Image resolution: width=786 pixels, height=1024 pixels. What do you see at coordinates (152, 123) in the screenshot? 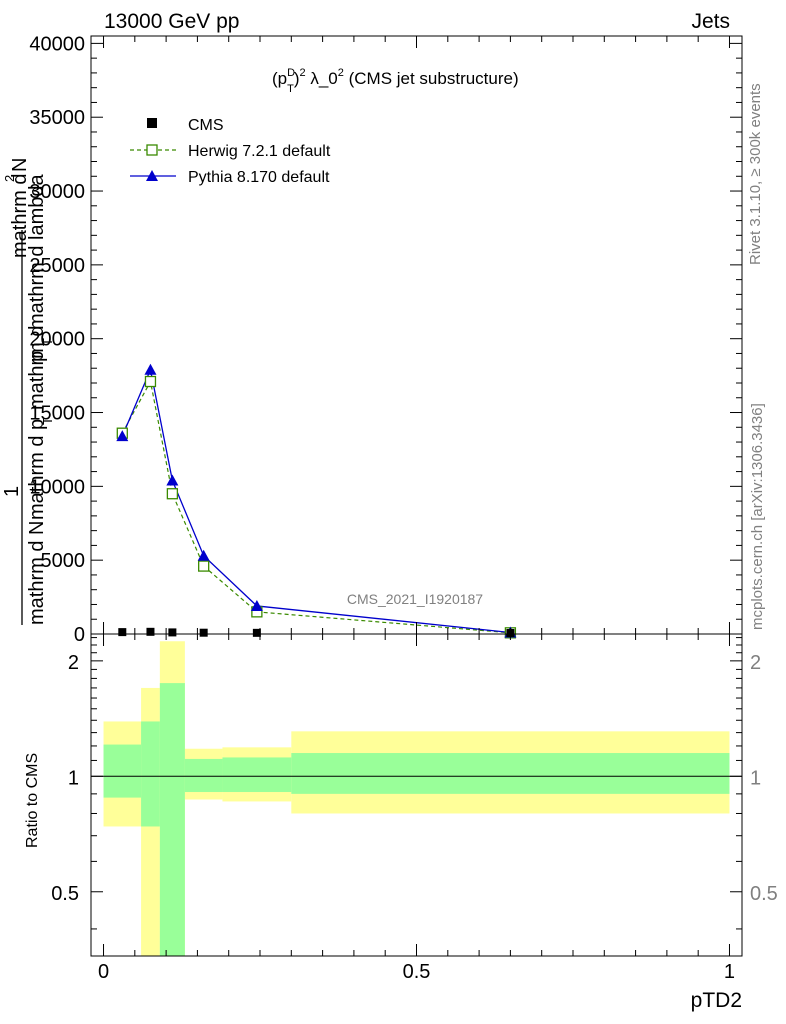
I see `legend-cms-marker` at bounding box center [152, 123].